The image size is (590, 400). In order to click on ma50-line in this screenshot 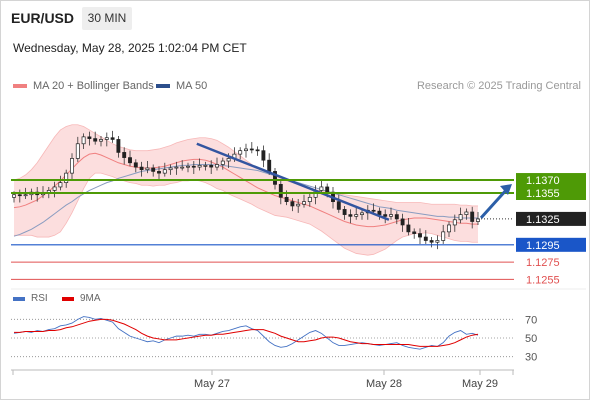, I will do `click(245, 200)`.